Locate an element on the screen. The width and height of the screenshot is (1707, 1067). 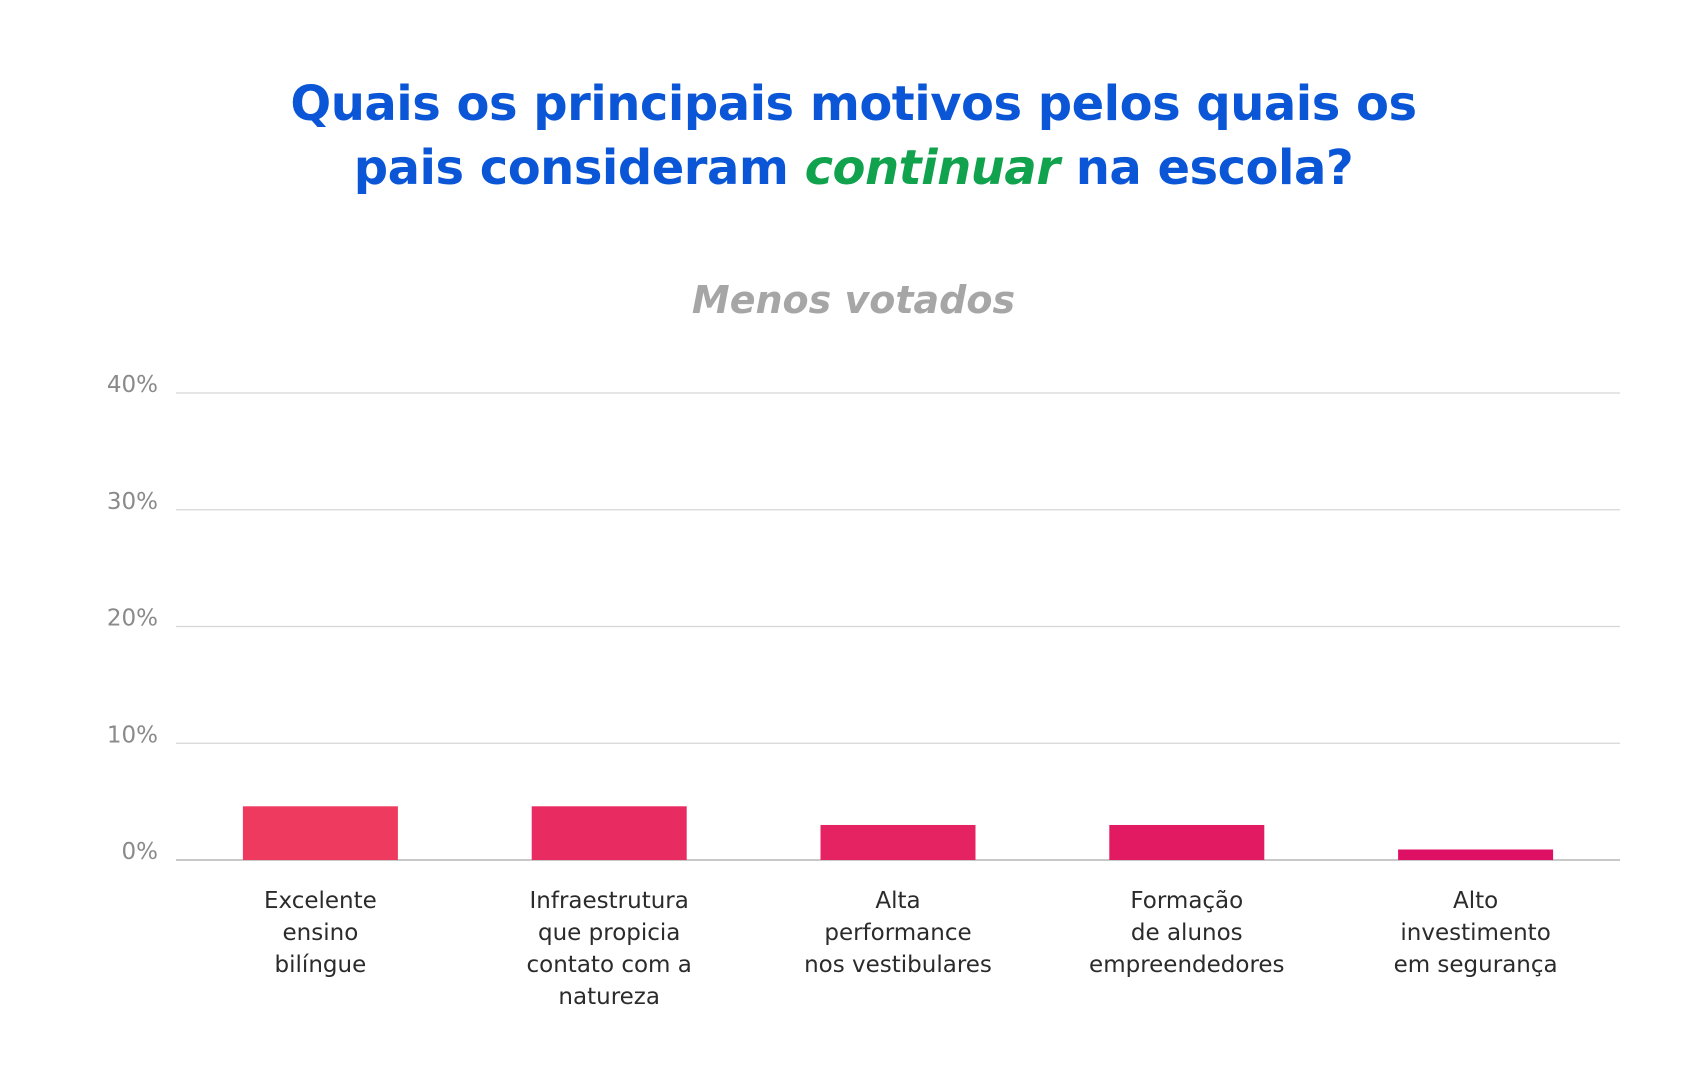
y-tick-label: 0% is located at coordinates (140, 852).